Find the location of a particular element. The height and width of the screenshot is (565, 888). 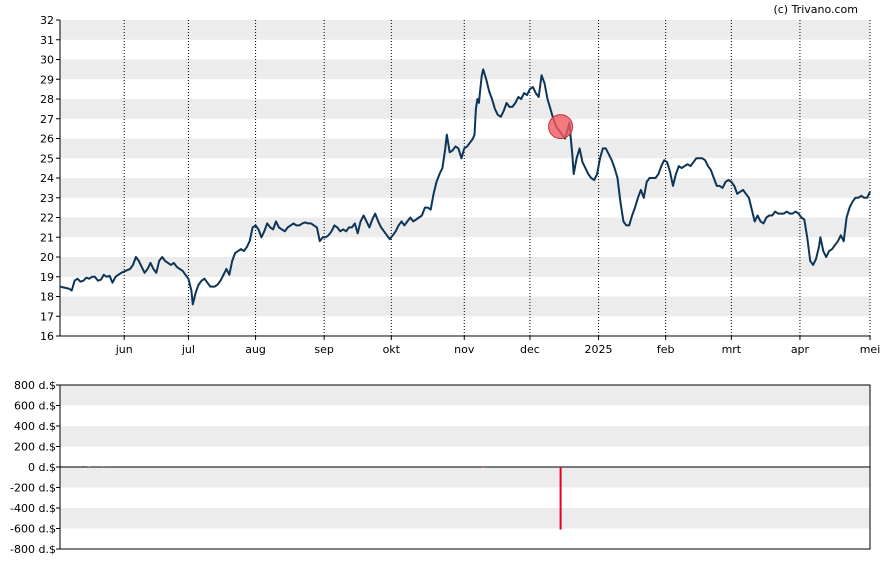

price-y-tick-label: 22 is located at coordinates (47, 218).